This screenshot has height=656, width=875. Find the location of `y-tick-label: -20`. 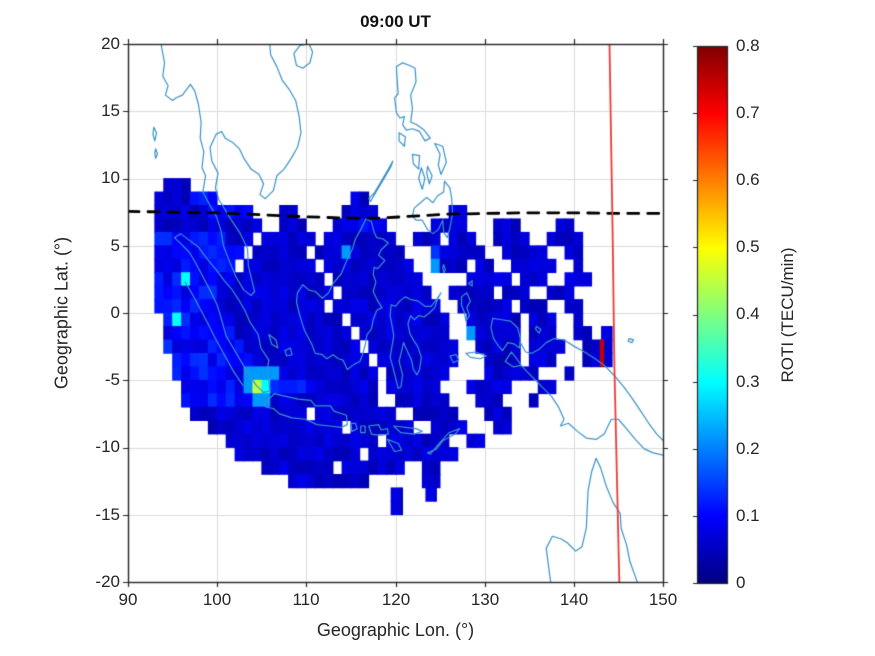

y-tick-label: -20 is located at coordinates (107, 581).